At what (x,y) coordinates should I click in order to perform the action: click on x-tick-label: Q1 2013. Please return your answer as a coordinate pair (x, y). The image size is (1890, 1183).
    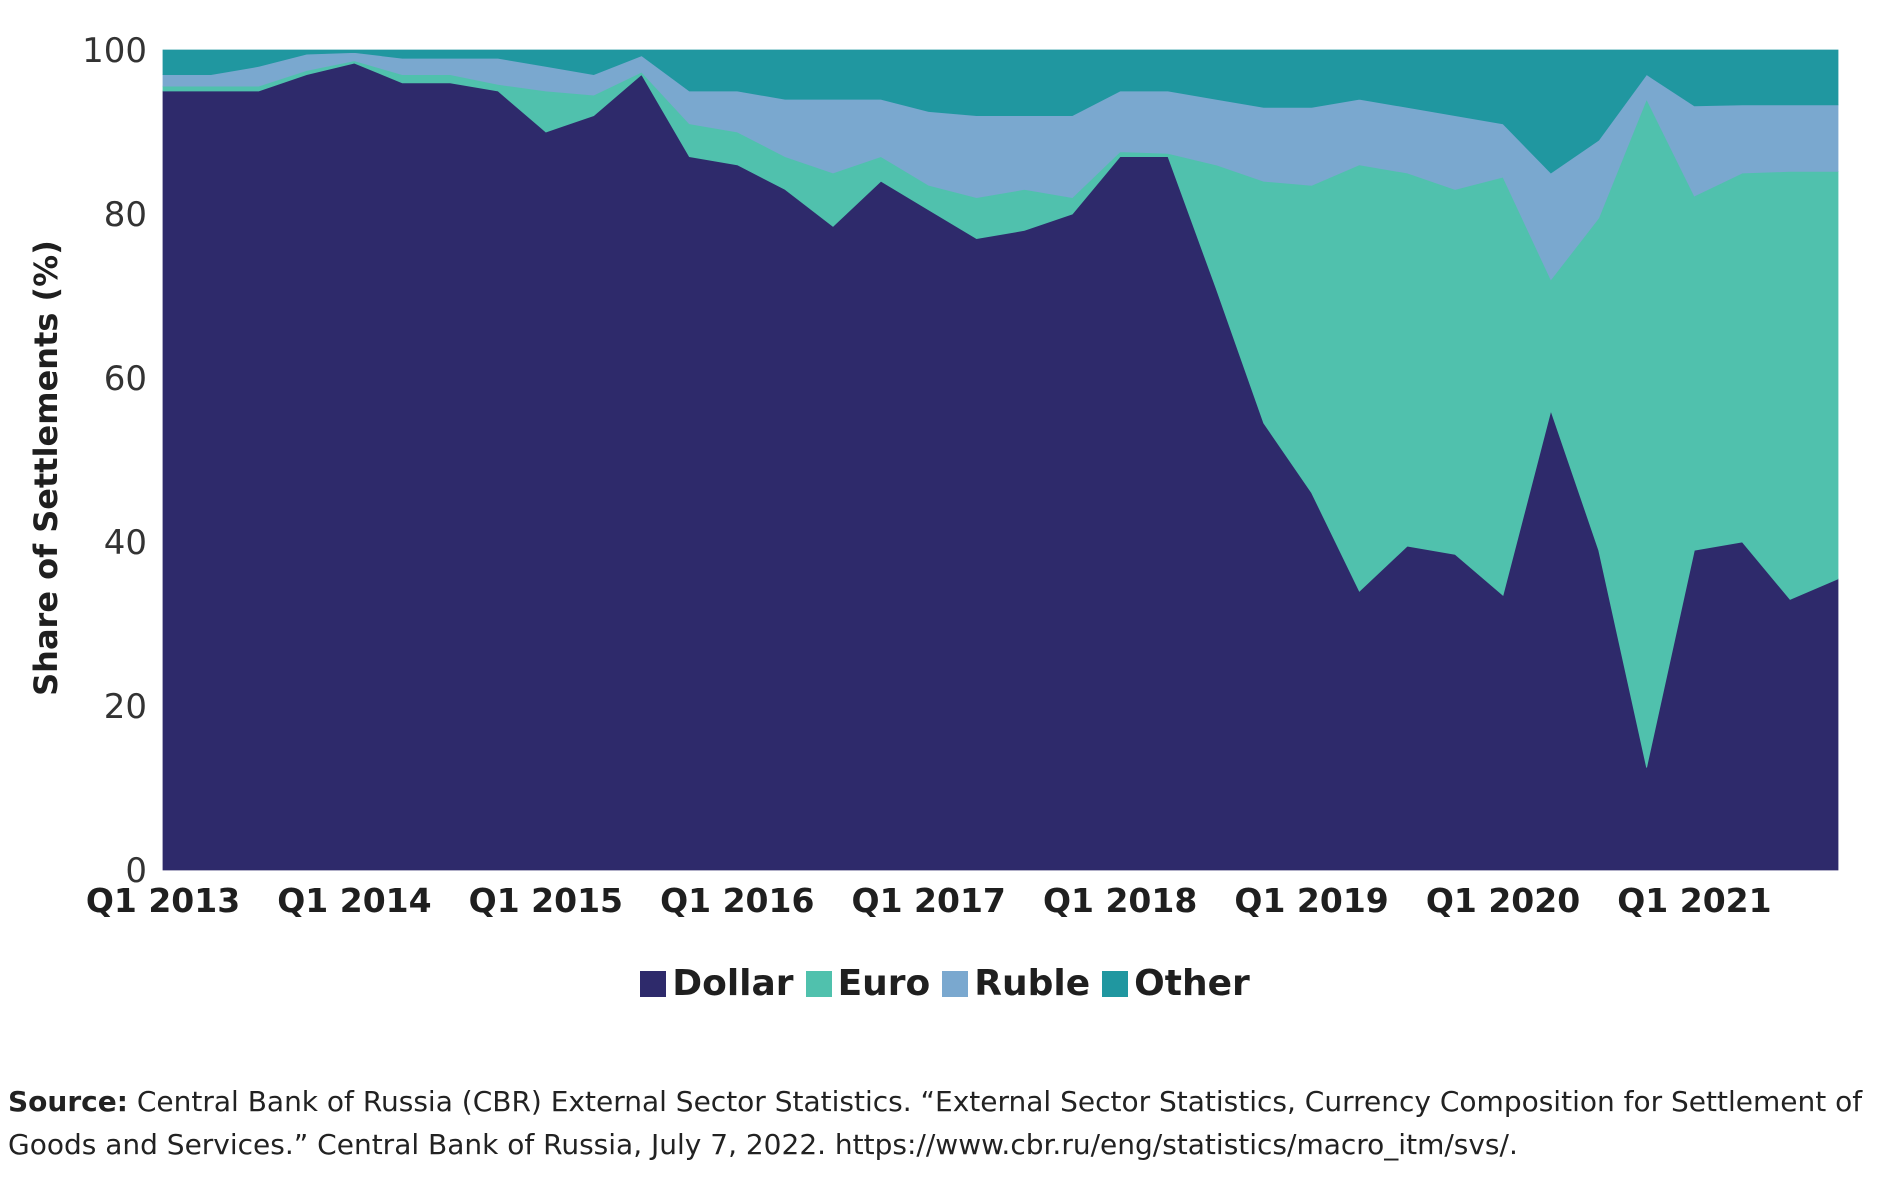
    Looking at the image, I should click on (163, 900).